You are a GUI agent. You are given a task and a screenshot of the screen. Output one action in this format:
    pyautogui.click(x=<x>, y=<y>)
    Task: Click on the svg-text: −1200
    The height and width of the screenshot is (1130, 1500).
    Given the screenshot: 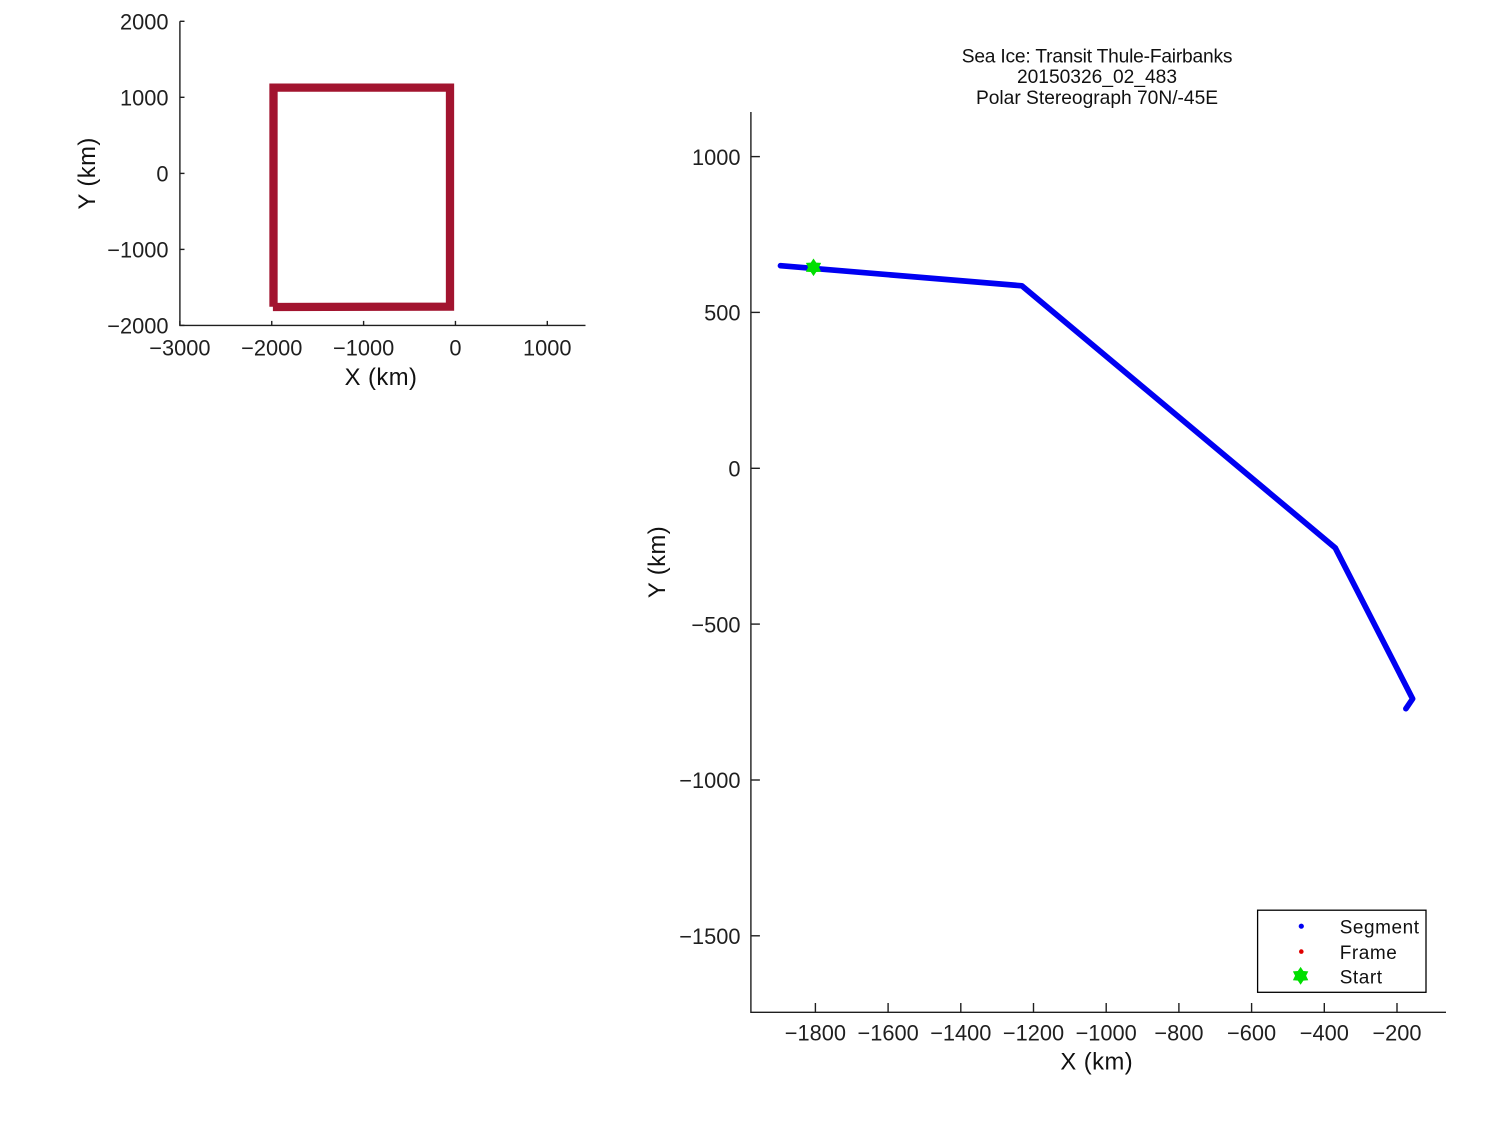 What is the action you would take?
    pyautogui.click(x=1033, y=1033)
    